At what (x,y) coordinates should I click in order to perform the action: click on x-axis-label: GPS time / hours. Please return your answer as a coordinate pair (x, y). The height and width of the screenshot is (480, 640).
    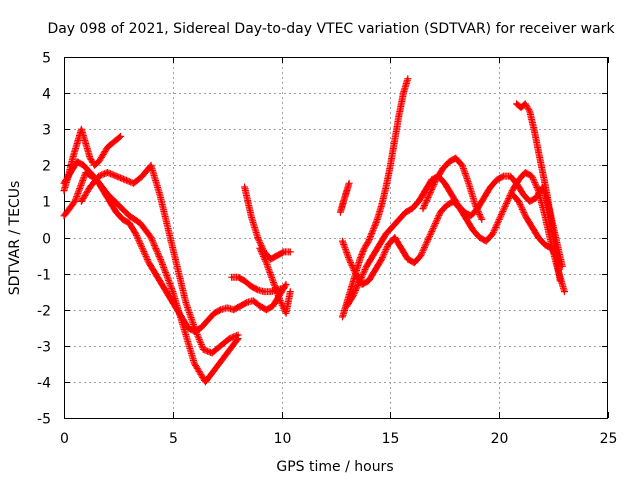
    Looking at the image, I should click on (334, 467).